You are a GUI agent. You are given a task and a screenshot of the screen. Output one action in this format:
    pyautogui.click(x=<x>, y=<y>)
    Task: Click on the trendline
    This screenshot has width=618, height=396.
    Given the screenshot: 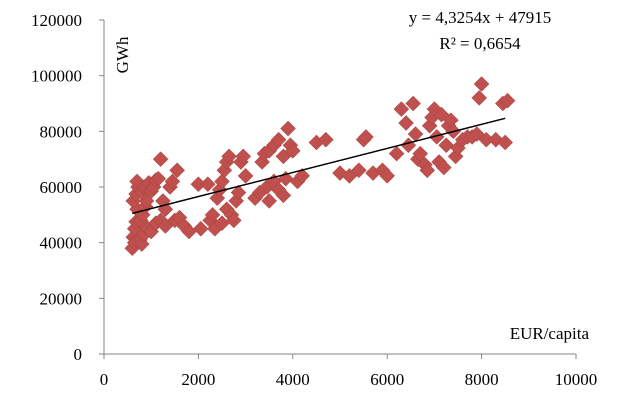 What is the action you would take?
    pyautogui.click(x=319, y=166)
    